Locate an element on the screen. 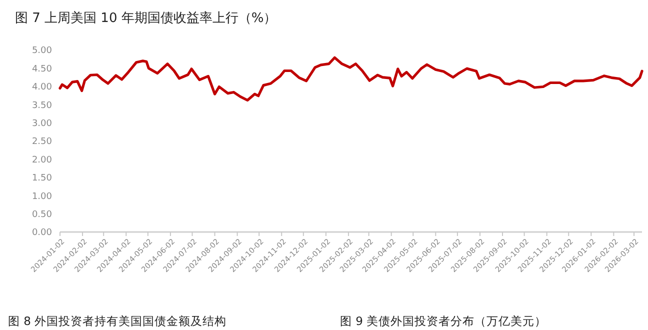 The width and height of the screenshot is (648, 330). y-tick-label: 2.00 is located at coordinates (42, 160).